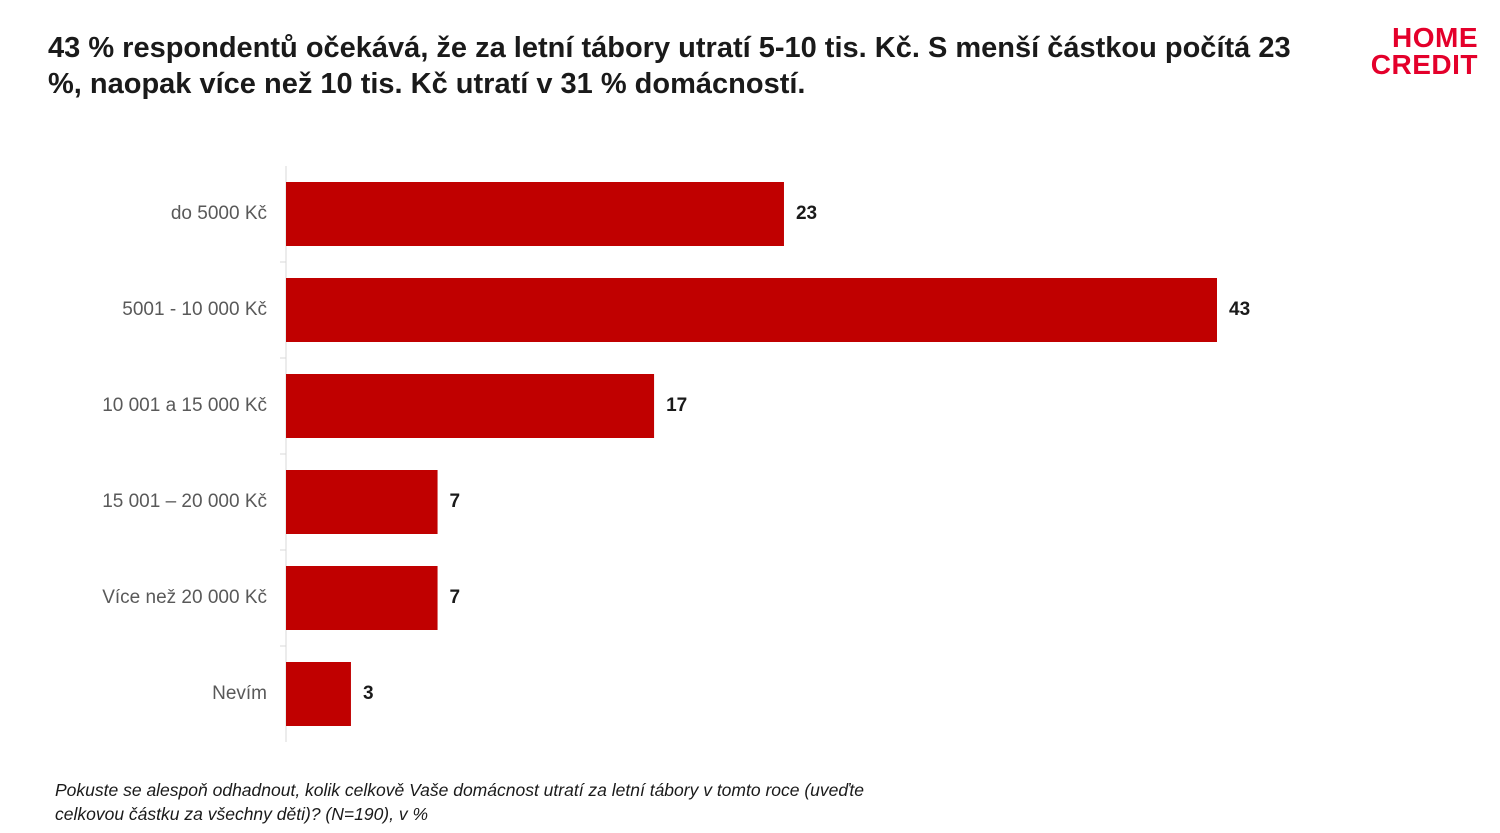 The height and width of the screenshot is (833, 1500). I want to click on logo-line-2: CREDIT, so click(1424, 64).